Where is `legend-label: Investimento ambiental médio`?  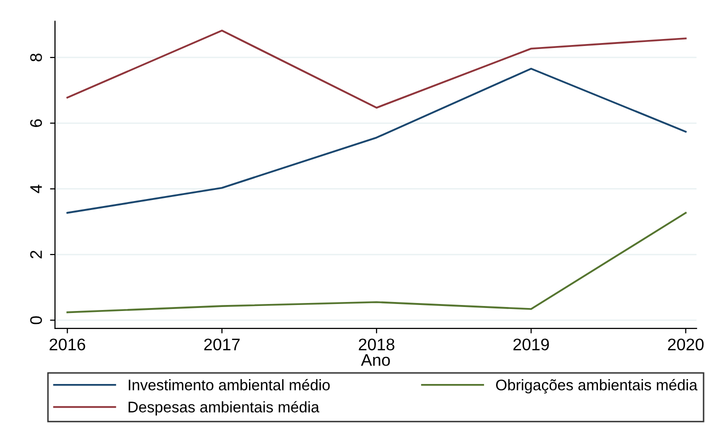
legend-label: Investimento ambiental médio is located at coordinates (229, 384).